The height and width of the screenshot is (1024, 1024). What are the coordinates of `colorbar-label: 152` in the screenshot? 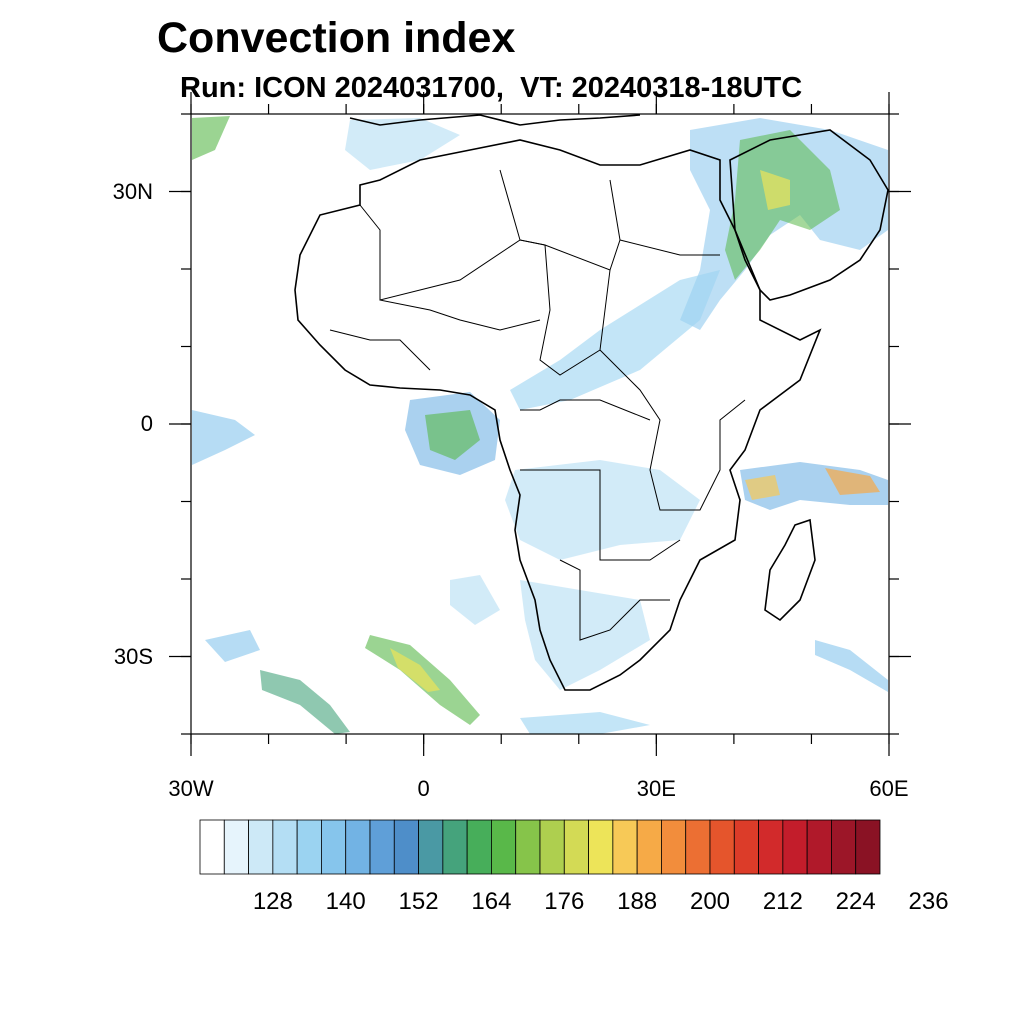 It's located at (418, 901).